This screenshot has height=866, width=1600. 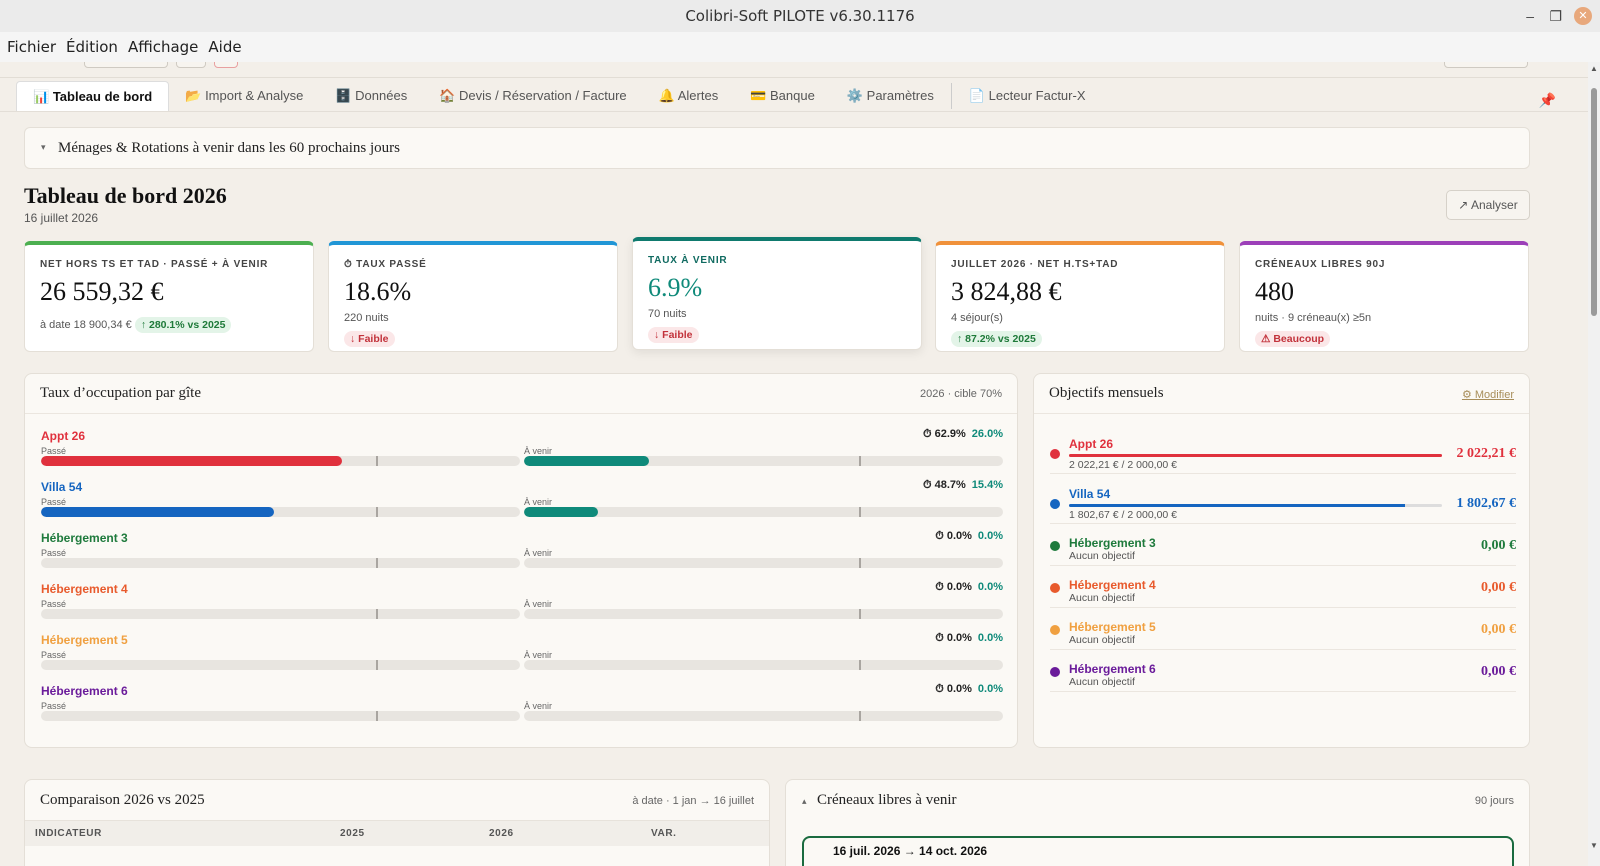 I want to click on cabinet-icon: 🗄️, so click(x=343, y=95).